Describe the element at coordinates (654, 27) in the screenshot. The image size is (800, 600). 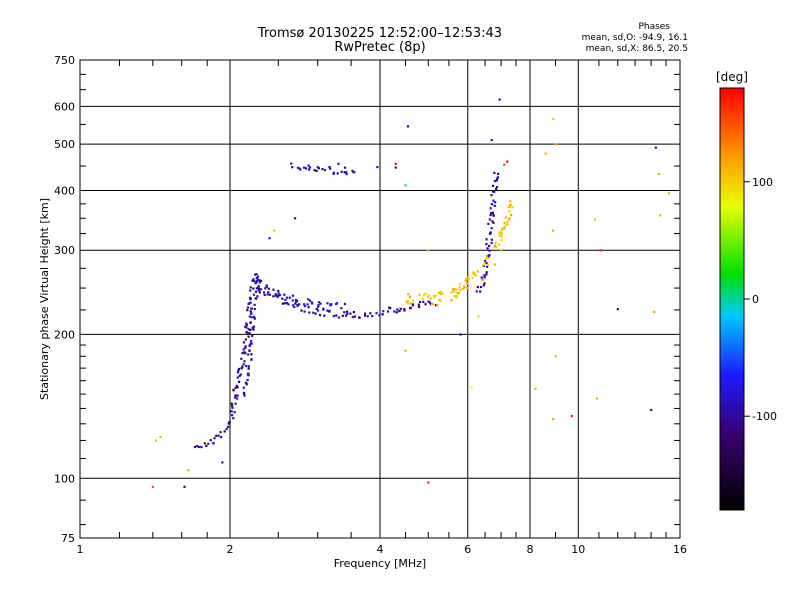
I see `phase-stats-title: Phases` at that location.